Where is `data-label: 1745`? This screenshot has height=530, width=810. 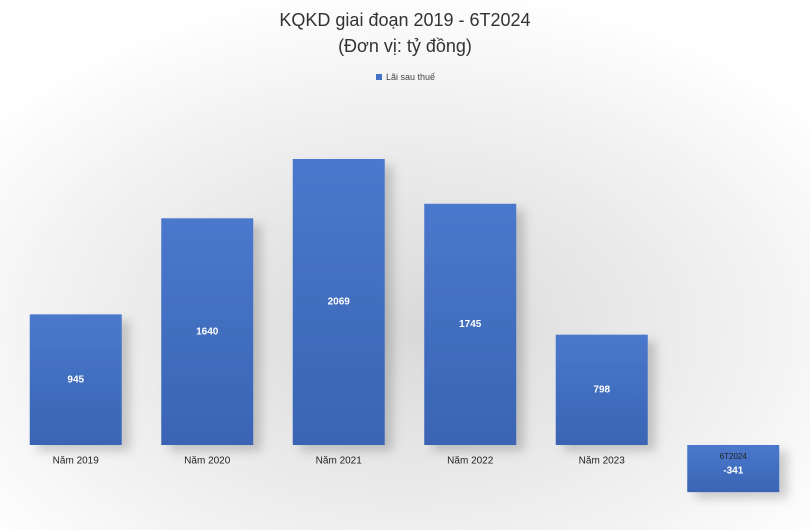 data-label: 1745 is located at coordinates (470, 324).